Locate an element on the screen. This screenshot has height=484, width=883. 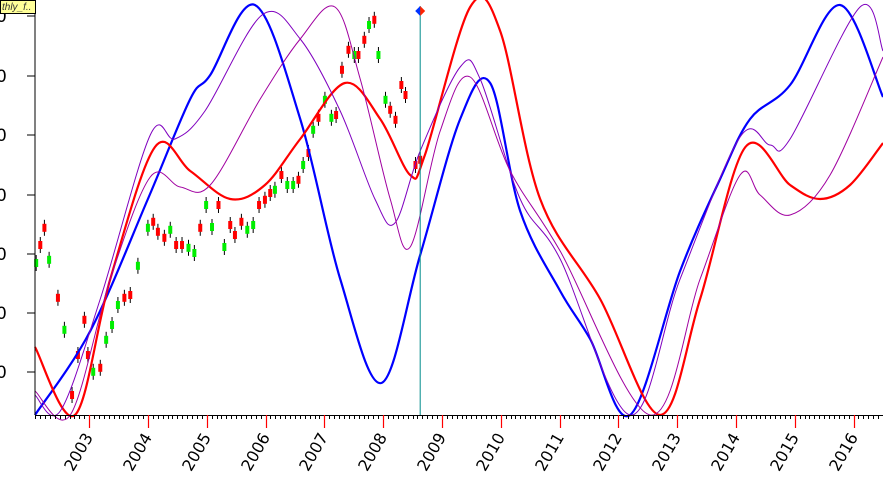
cursor-layer is located at coordinates (420, 210).